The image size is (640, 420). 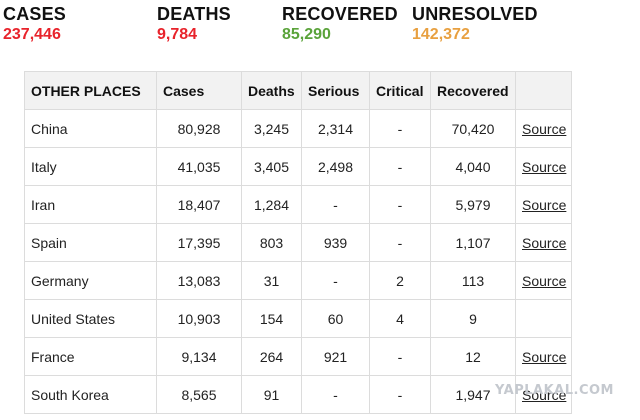 What do you see at coordinates (194, 14) in the screenshot?
I see `stat-deaths-label: DEATHS` at bounding box center [194, 14].